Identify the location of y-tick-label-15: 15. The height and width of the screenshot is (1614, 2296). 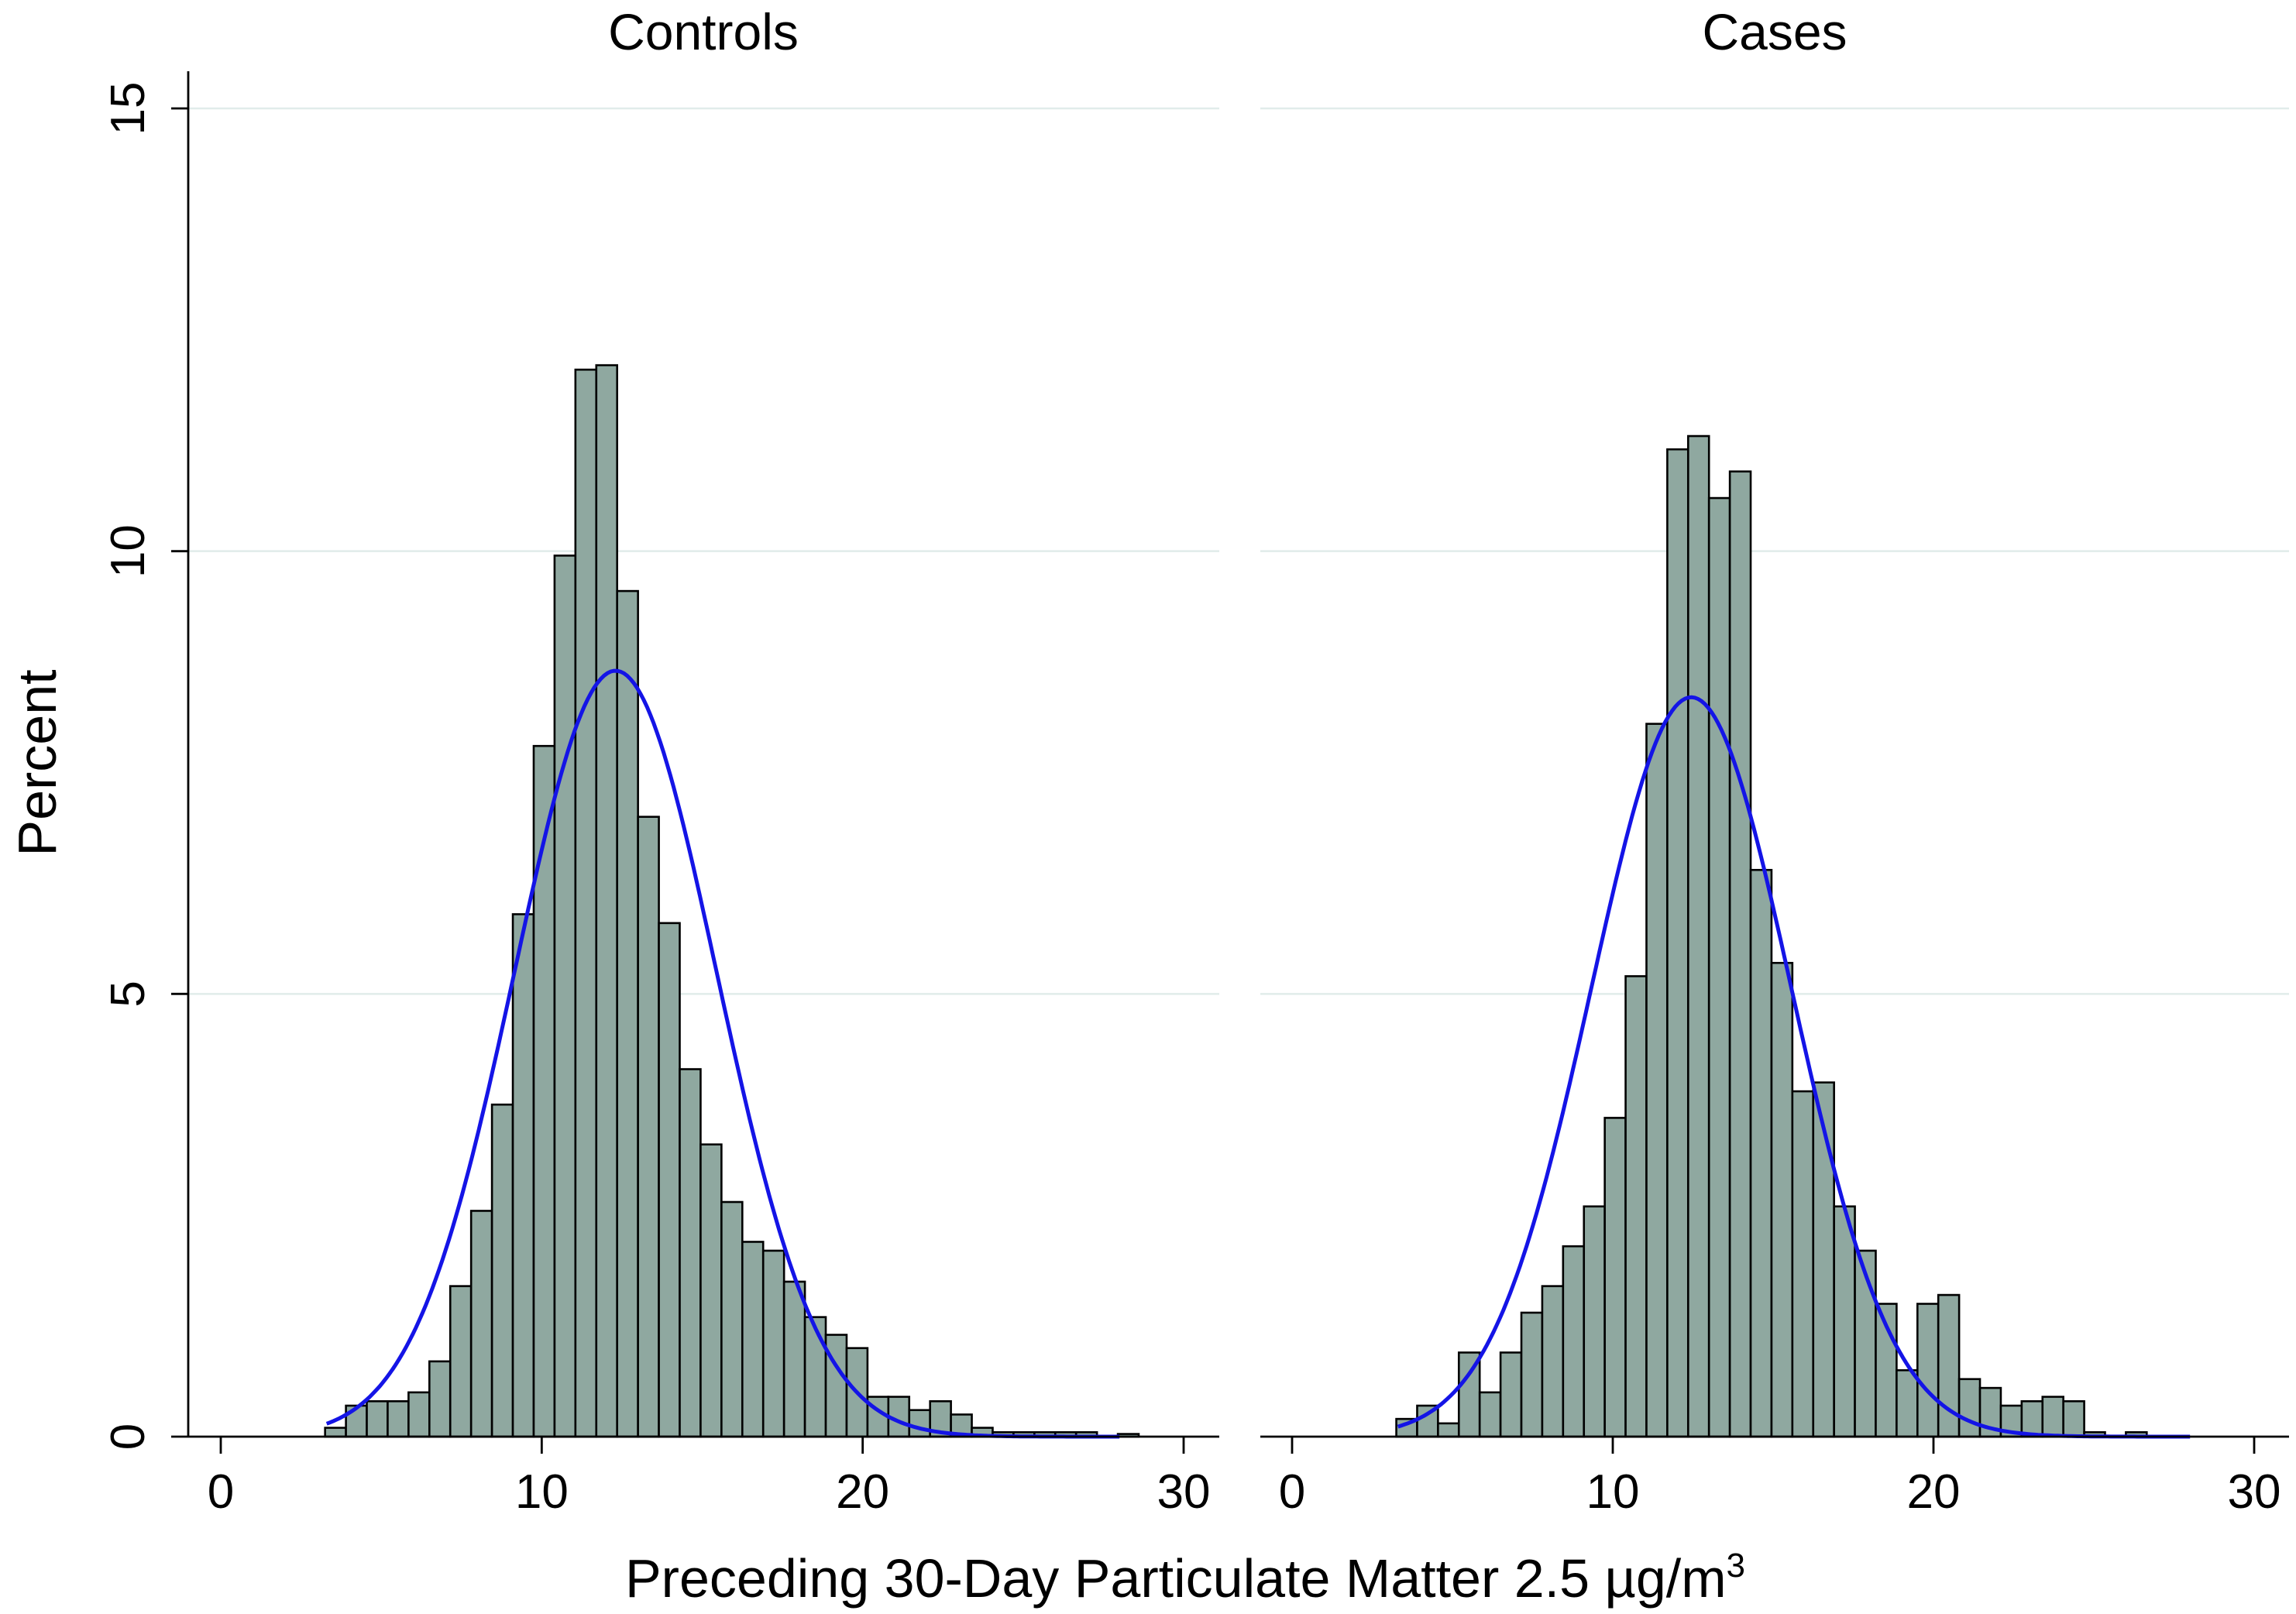
(128, 109).